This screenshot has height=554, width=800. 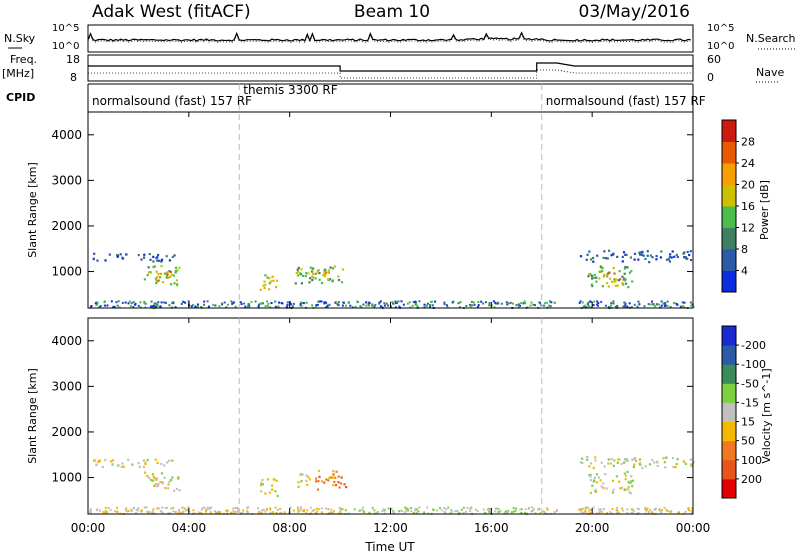 I want to click on freq-label: Freq., so click(x=23, y=59).